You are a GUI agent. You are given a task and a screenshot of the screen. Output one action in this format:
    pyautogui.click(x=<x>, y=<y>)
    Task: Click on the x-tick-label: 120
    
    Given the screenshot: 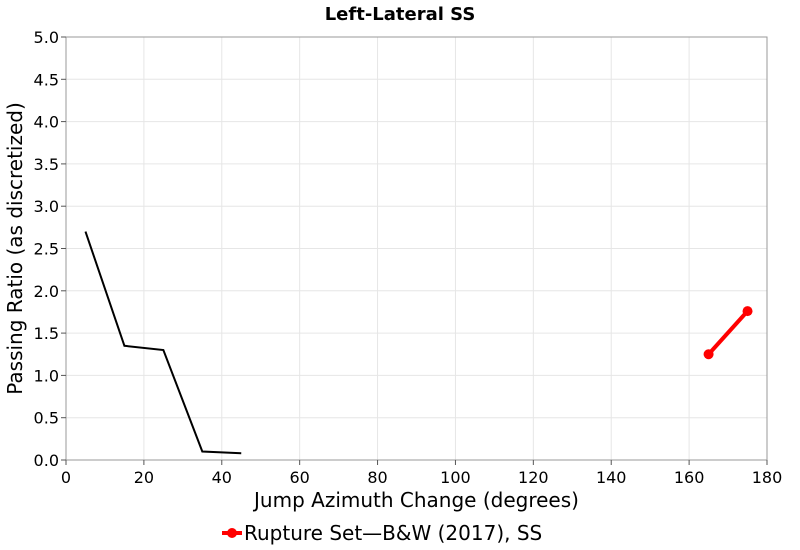 What is the action you would take?
    pyautogui.click(x=533, y=477)
    